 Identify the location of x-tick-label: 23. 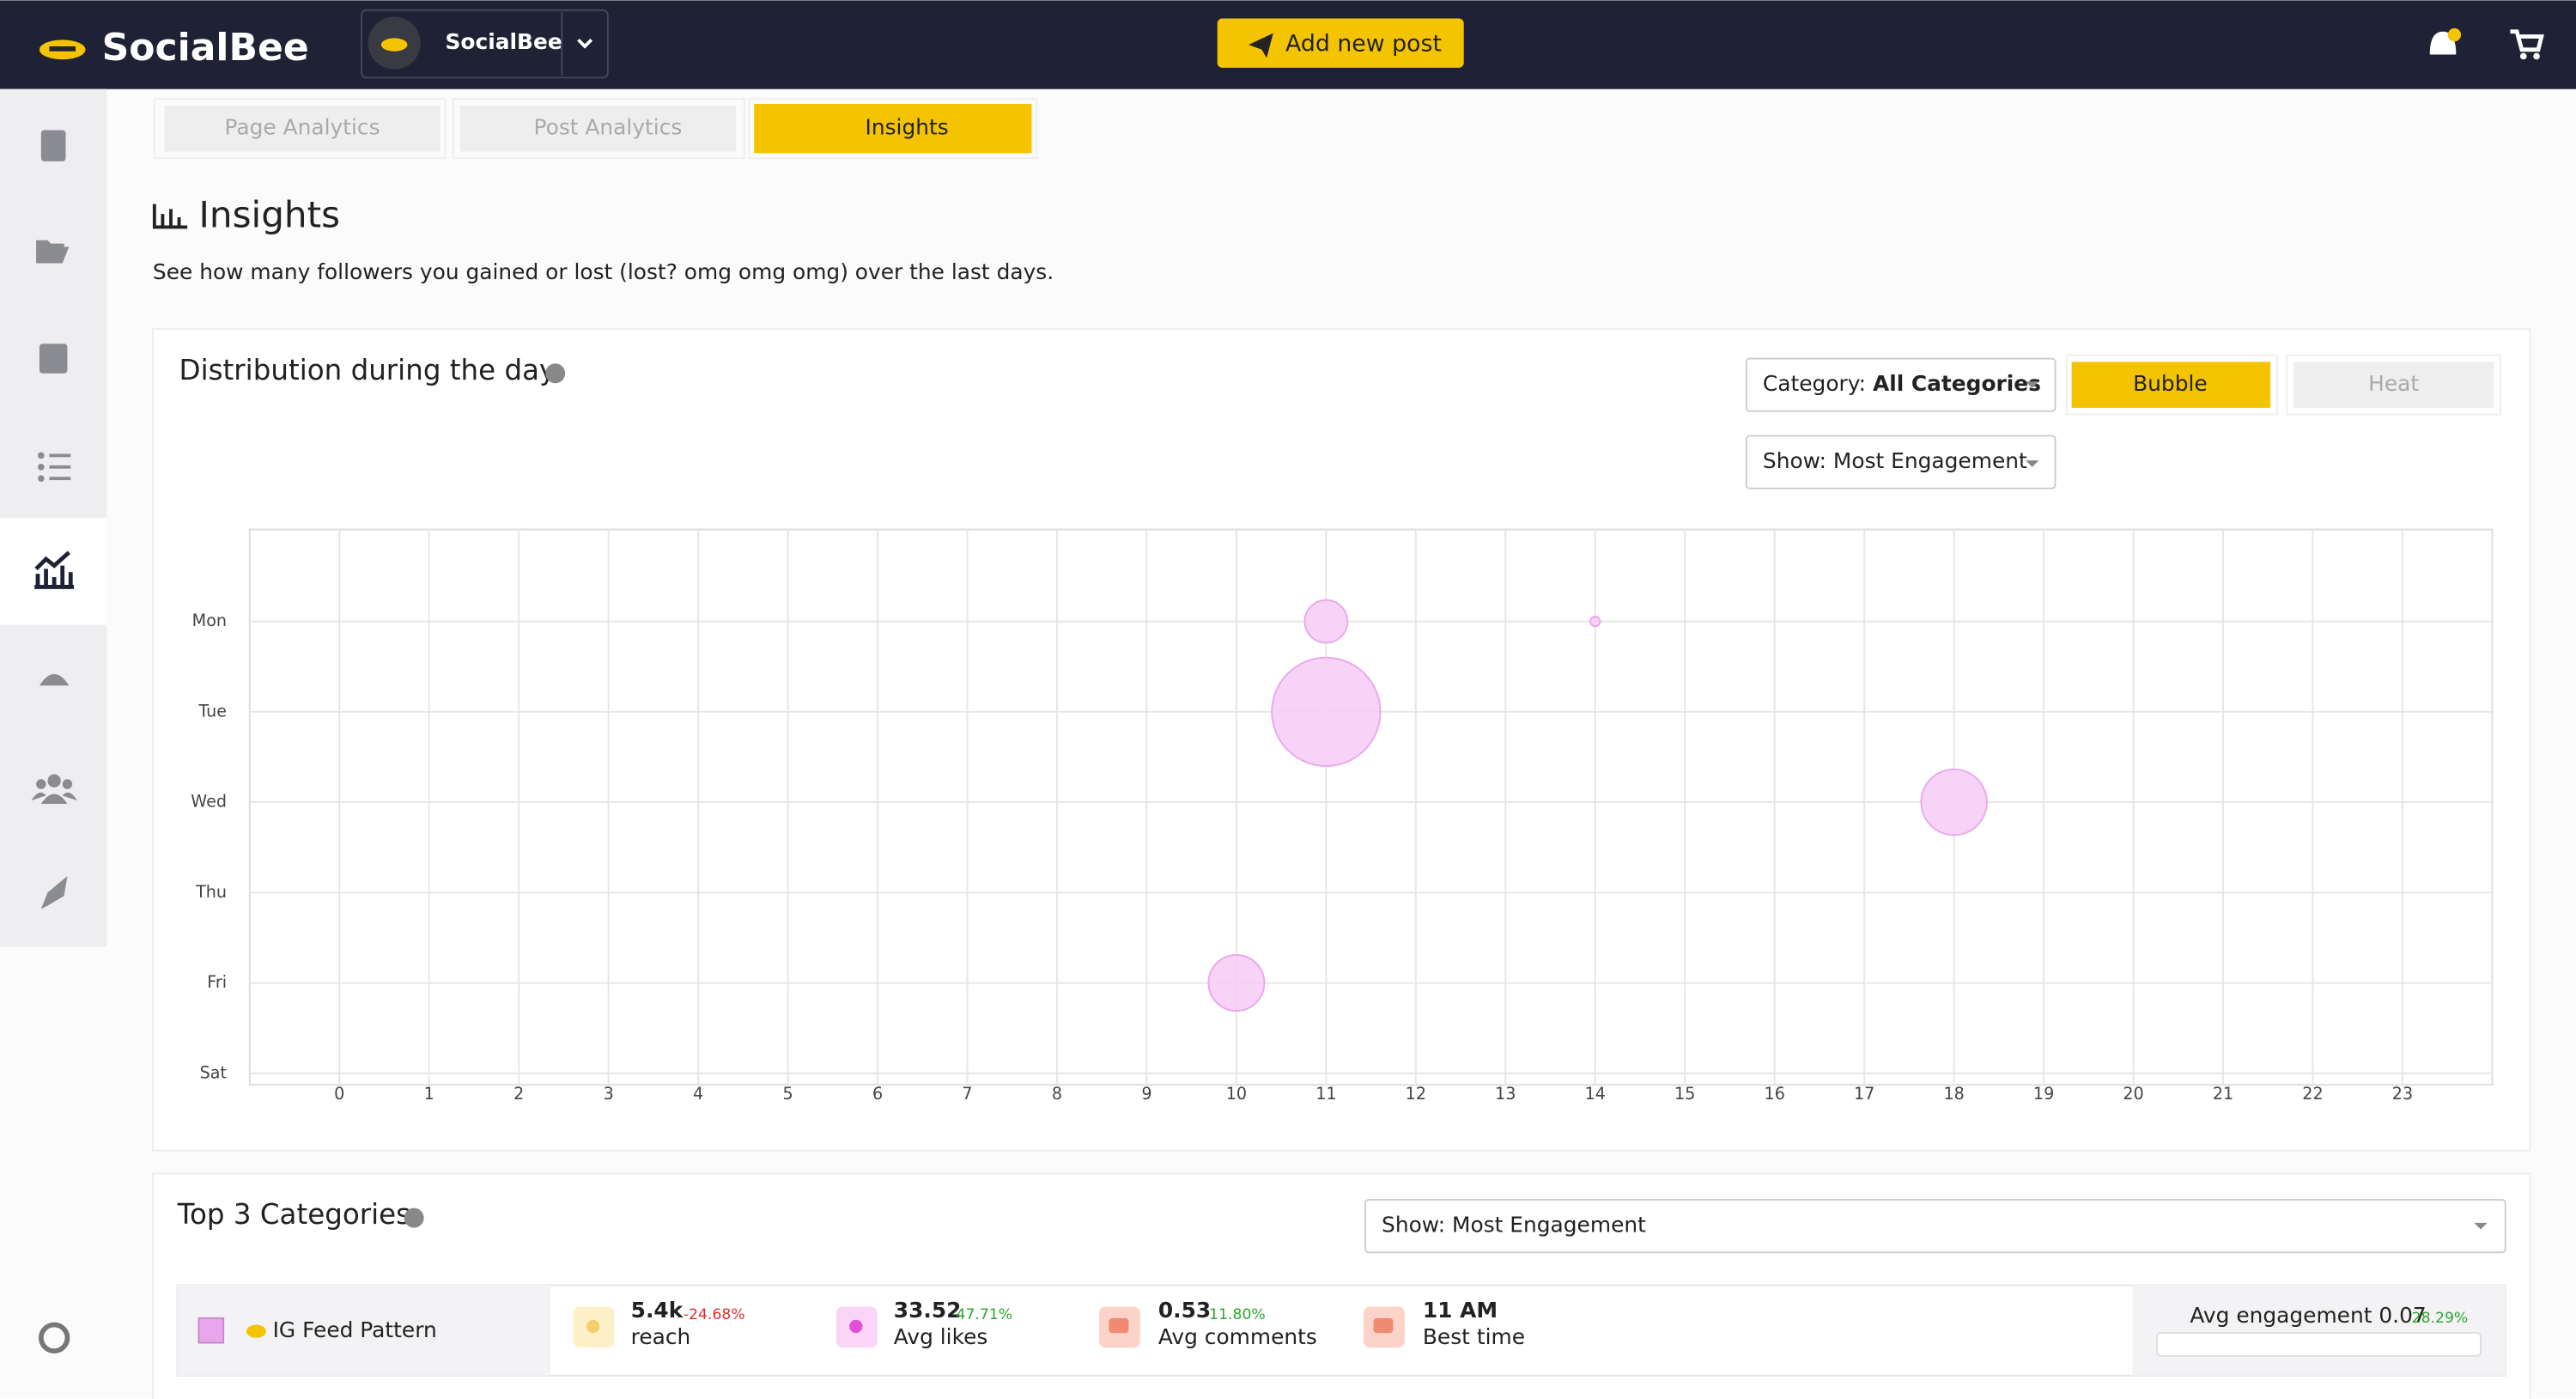
(2402, 1094).